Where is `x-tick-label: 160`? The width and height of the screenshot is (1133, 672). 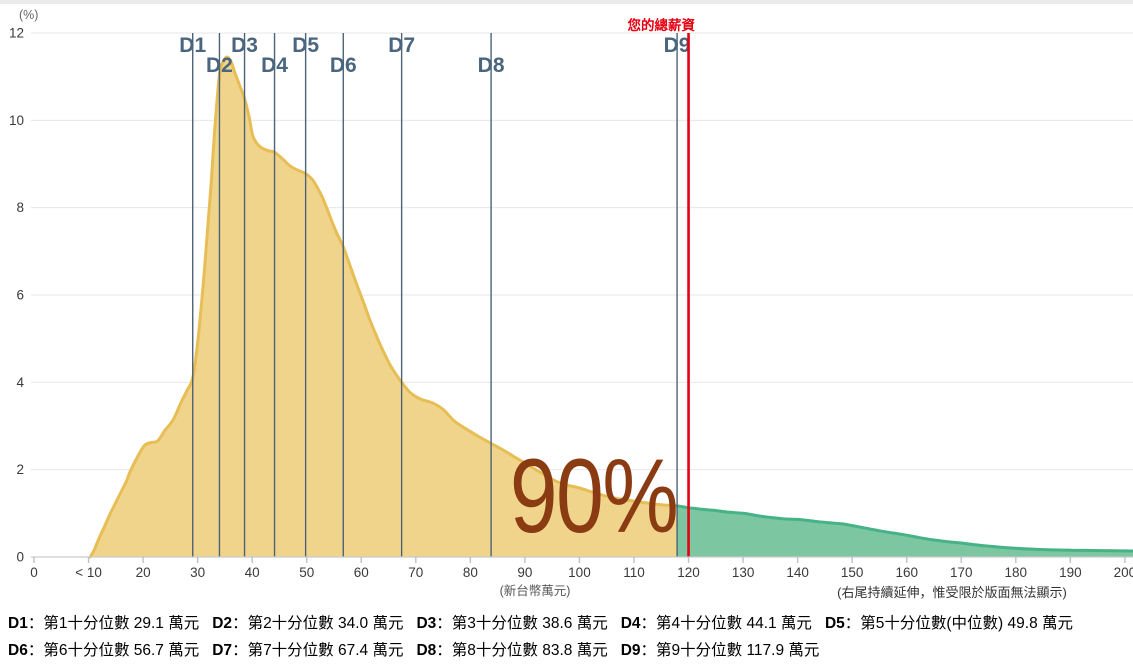
x-tick-label: 160 is located at coordinates (906, 572).